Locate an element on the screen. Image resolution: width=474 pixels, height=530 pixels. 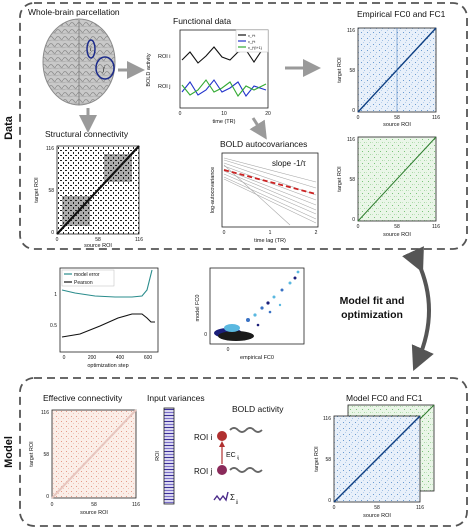
functional-xlabel: time (TR) is located at coordinates (224, 122).